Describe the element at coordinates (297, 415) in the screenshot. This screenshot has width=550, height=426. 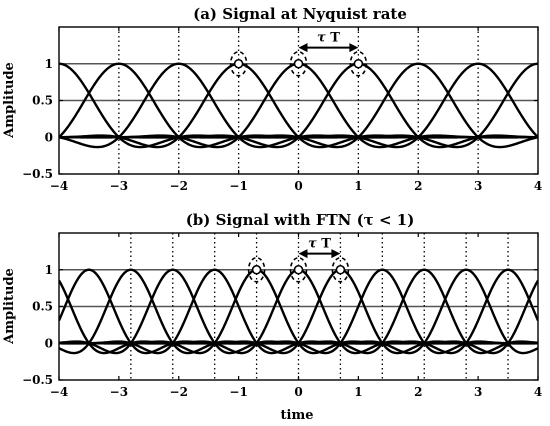
I see `x-axis-label: time` at that location.